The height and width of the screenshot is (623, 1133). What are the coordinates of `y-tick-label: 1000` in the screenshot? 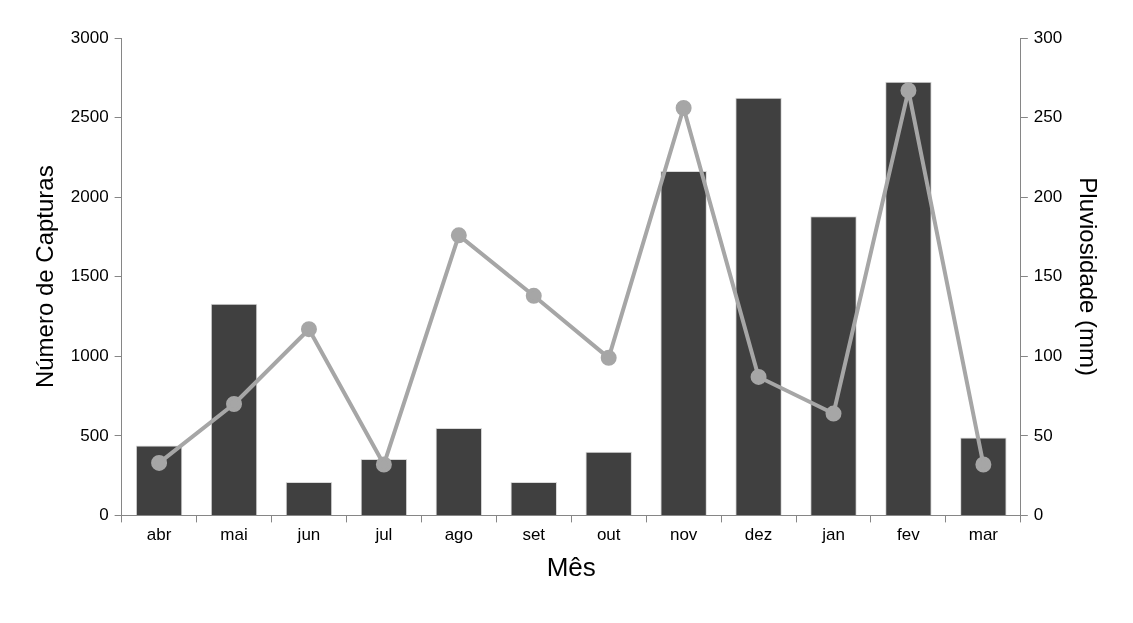 It's located at (89, 355).